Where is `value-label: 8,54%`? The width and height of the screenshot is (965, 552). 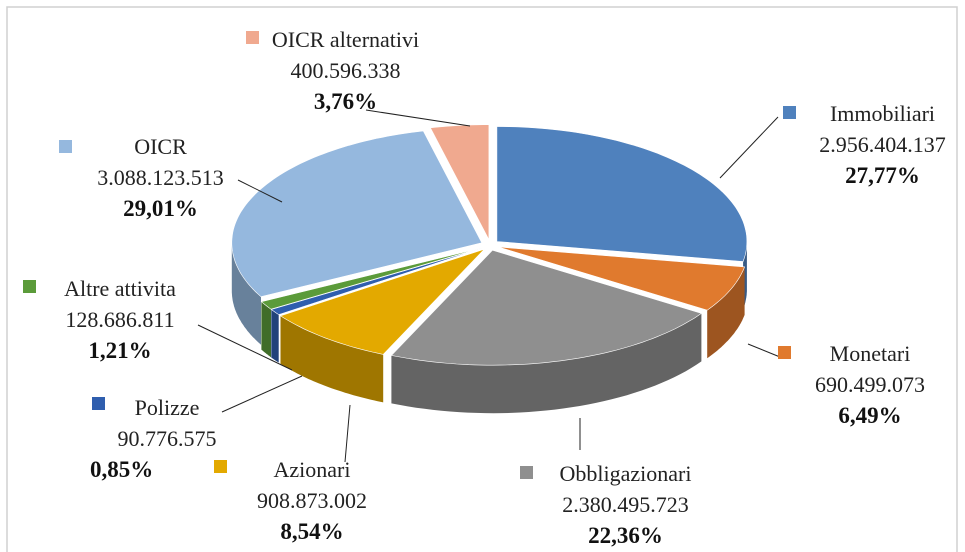 value-label: 8,54% is located at coordinates (312, 531).